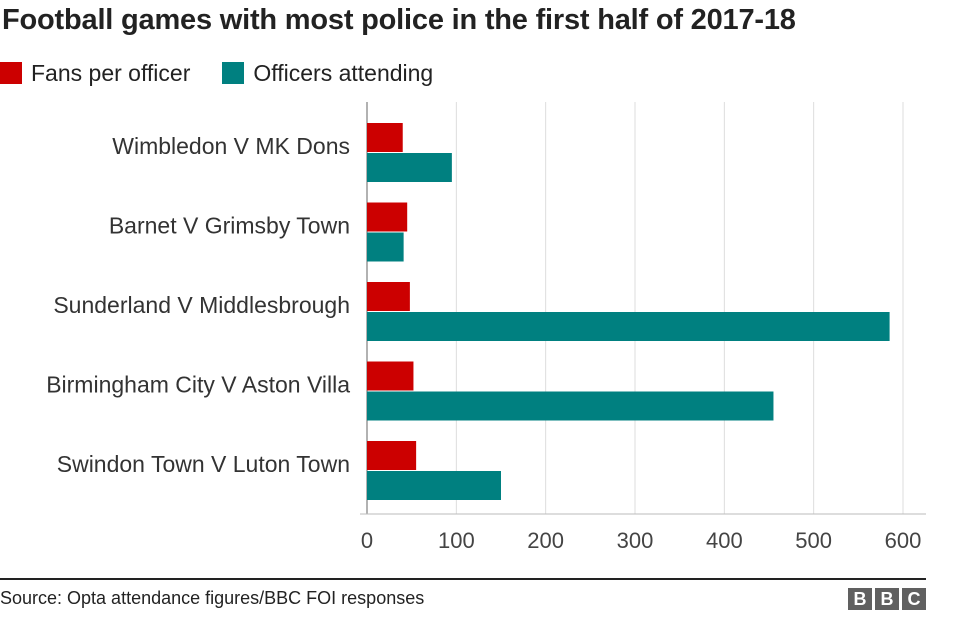  What do you see at coordinates (456, 540) in the screenshot?
I see `x-tick-label: 100` at bounding box center [456, 540].